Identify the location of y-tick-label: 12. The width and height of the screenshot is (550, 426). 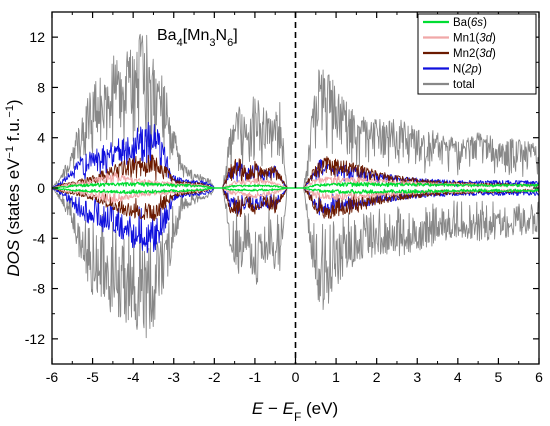
(37, 37).